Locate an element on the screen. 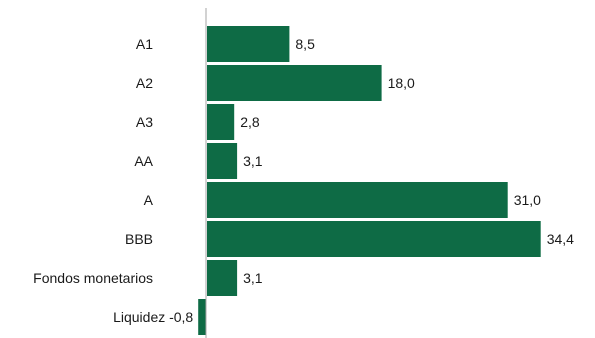  category-label: A is located at coordinates (149, 200).